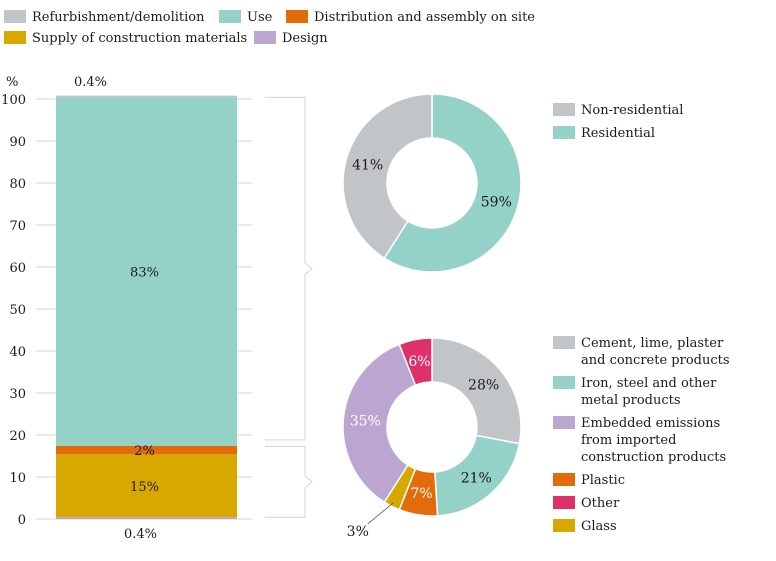  What do you see at coordinates (289, 481) in the screenshot?
I see `supply-bracket` at bounding box center [289, 481].